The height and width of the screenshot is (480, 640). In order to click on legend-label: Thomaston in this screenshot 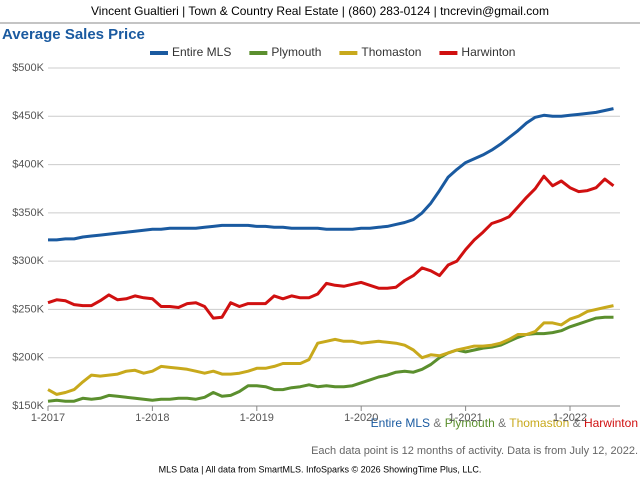, I will do `click(391, 52)`.